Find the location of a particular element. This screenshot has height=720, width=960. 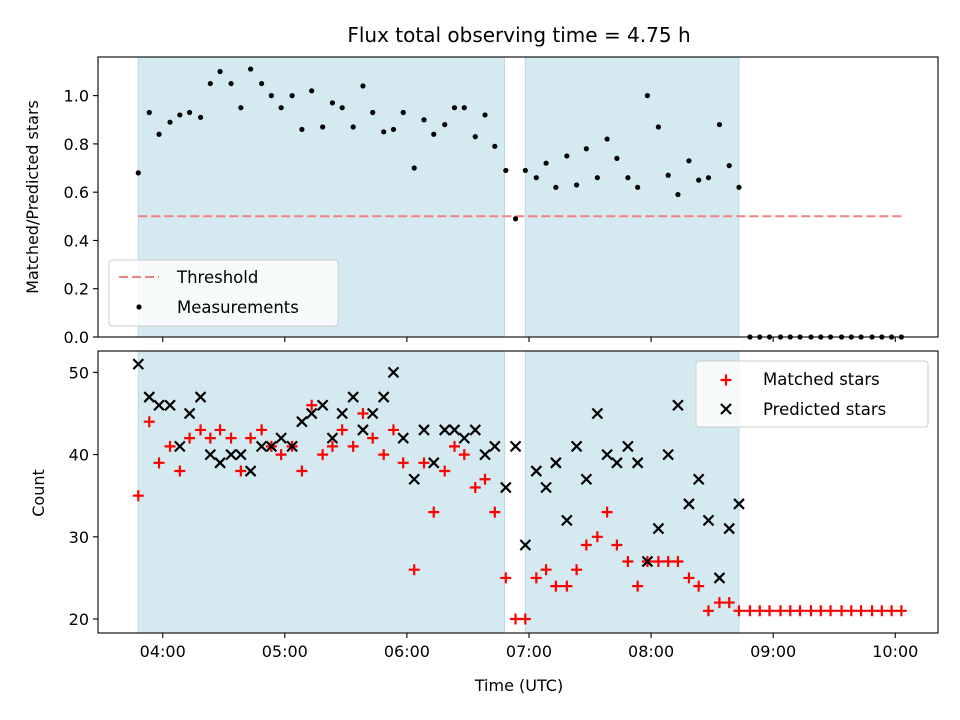

ratio-legend: Threshold Measurements is located at coordinates (223, 293).